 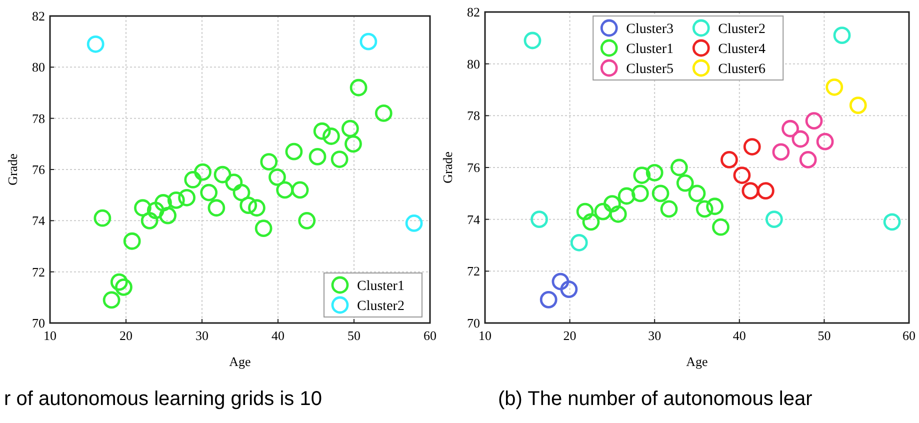 I want to click on x-axis-title: Age, so click(x=240, y=361).